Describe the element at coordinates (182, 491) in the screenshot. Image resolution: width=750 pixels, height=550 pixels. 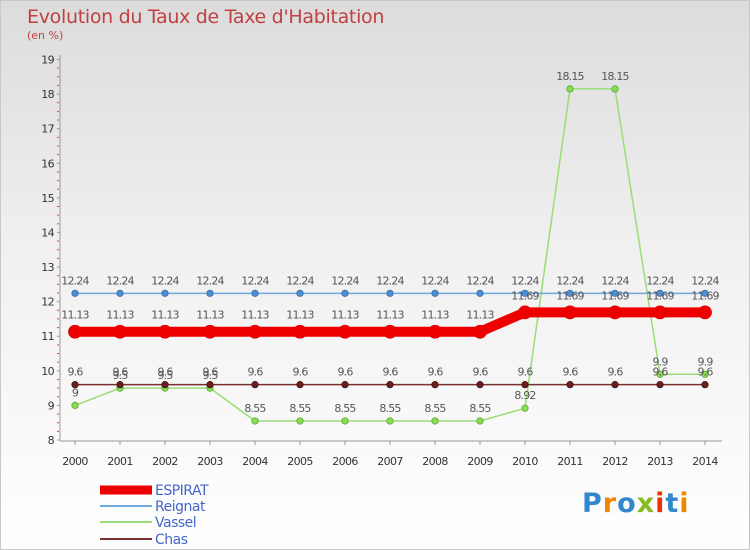
I see `legend-label-espirat: ESPIRAT` at that location.